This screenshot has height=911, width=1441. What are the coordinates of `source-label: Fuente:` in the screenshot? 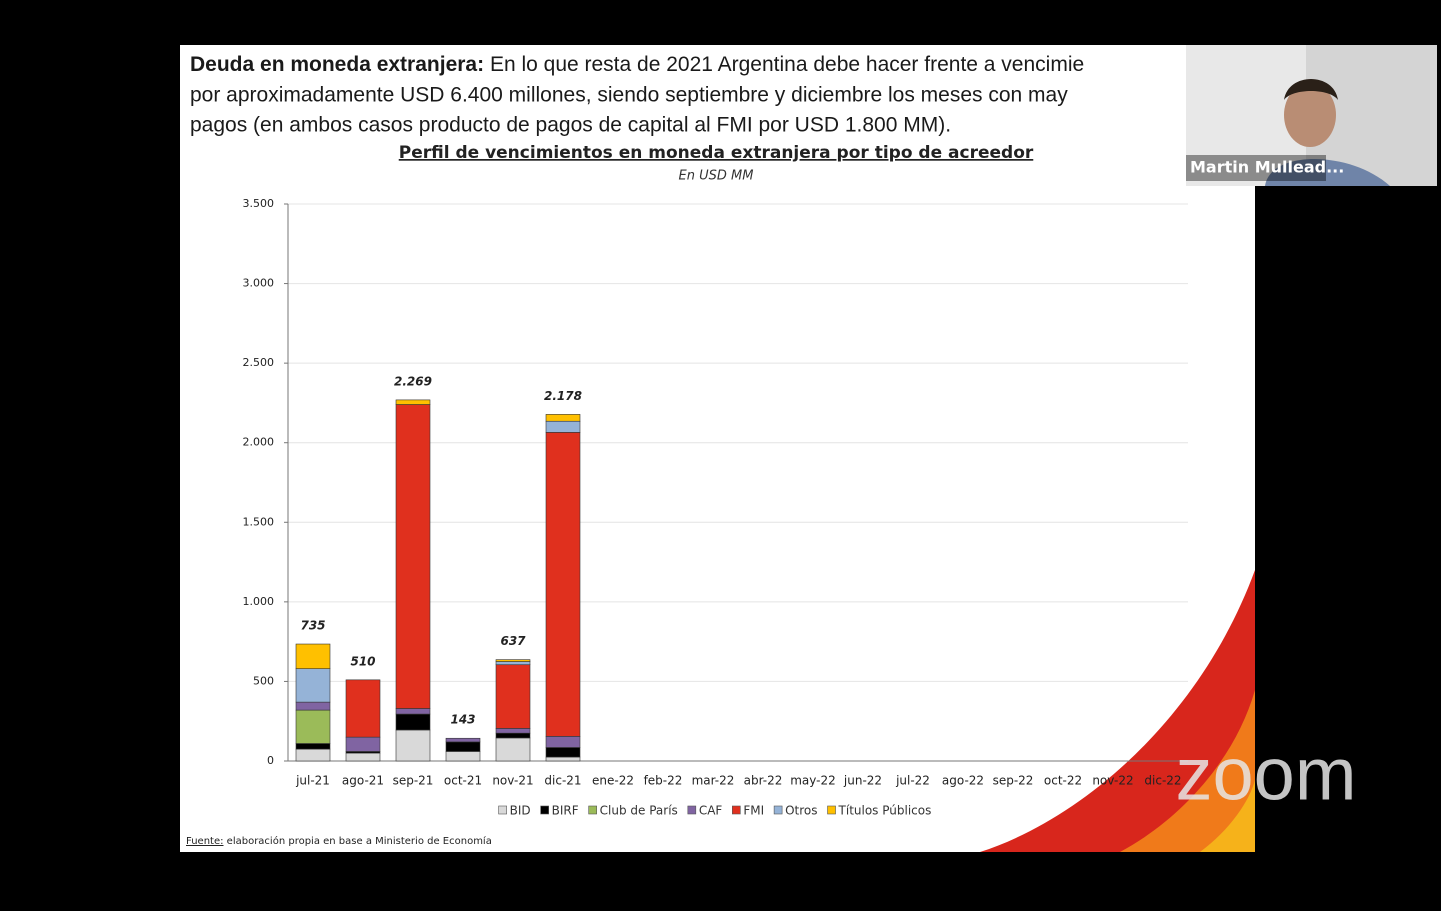 It's located at (204, 841).